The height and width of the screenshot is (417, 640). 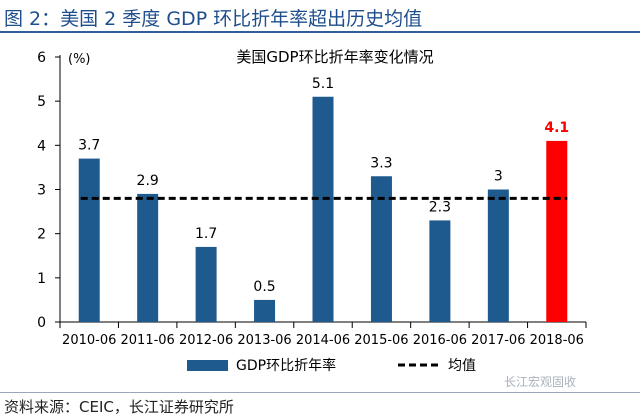 I want to click on x-tick-label: 2010-06, so click(x=89, y=340).